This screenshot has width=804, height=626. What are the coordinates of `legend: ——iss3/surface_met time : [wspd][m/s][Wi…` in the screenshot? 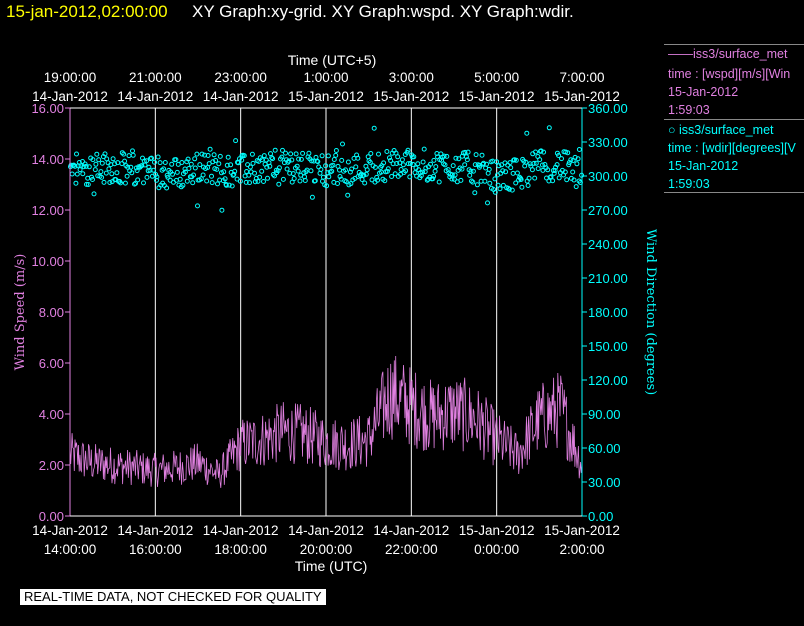 It's located at (734, 118).